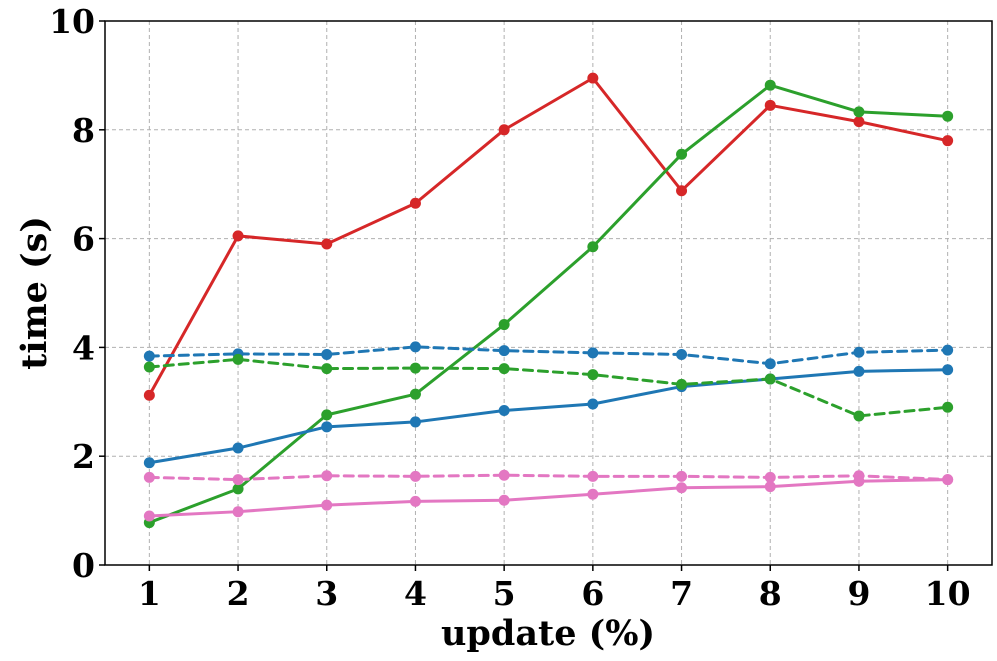 The height and width of the screenshot is (661, 997). What do you see at coordinates (83, 239) in the screenshot?
I see `y-tick-label: 6` at bounding box center [83, 239].